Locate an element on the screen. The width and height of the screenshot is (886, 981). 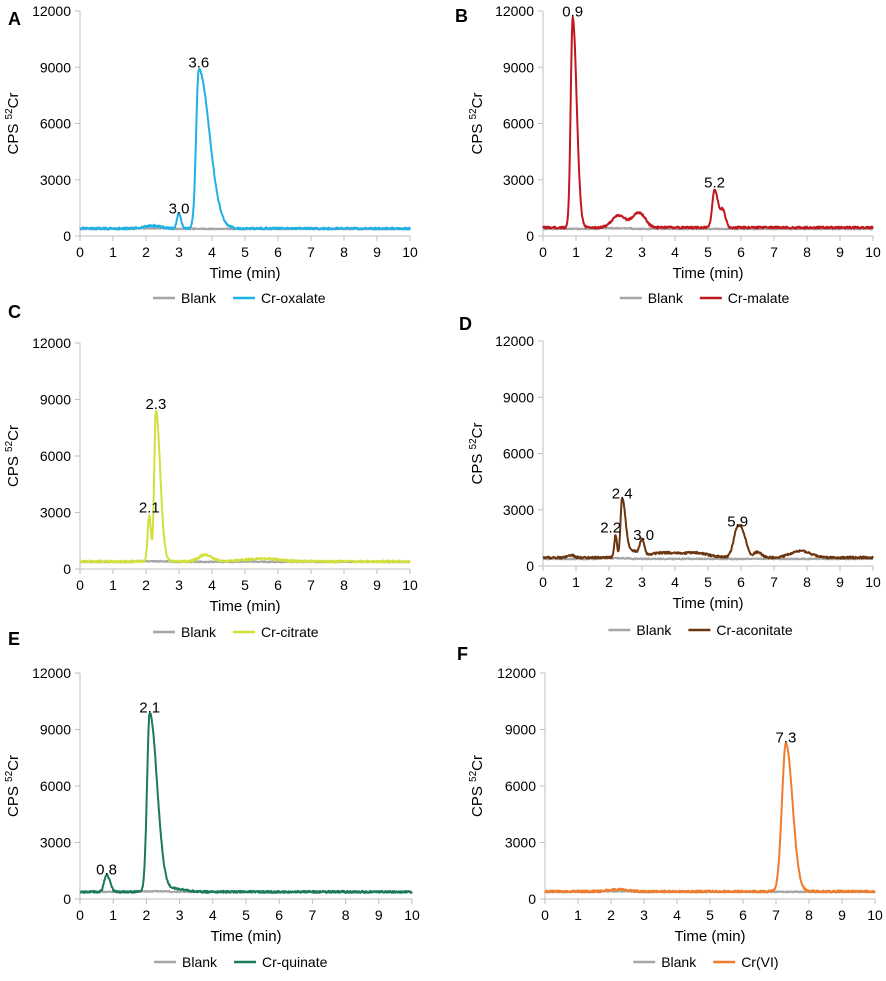
legend-label: Cr-quinate is located at coordinates (295, 962).